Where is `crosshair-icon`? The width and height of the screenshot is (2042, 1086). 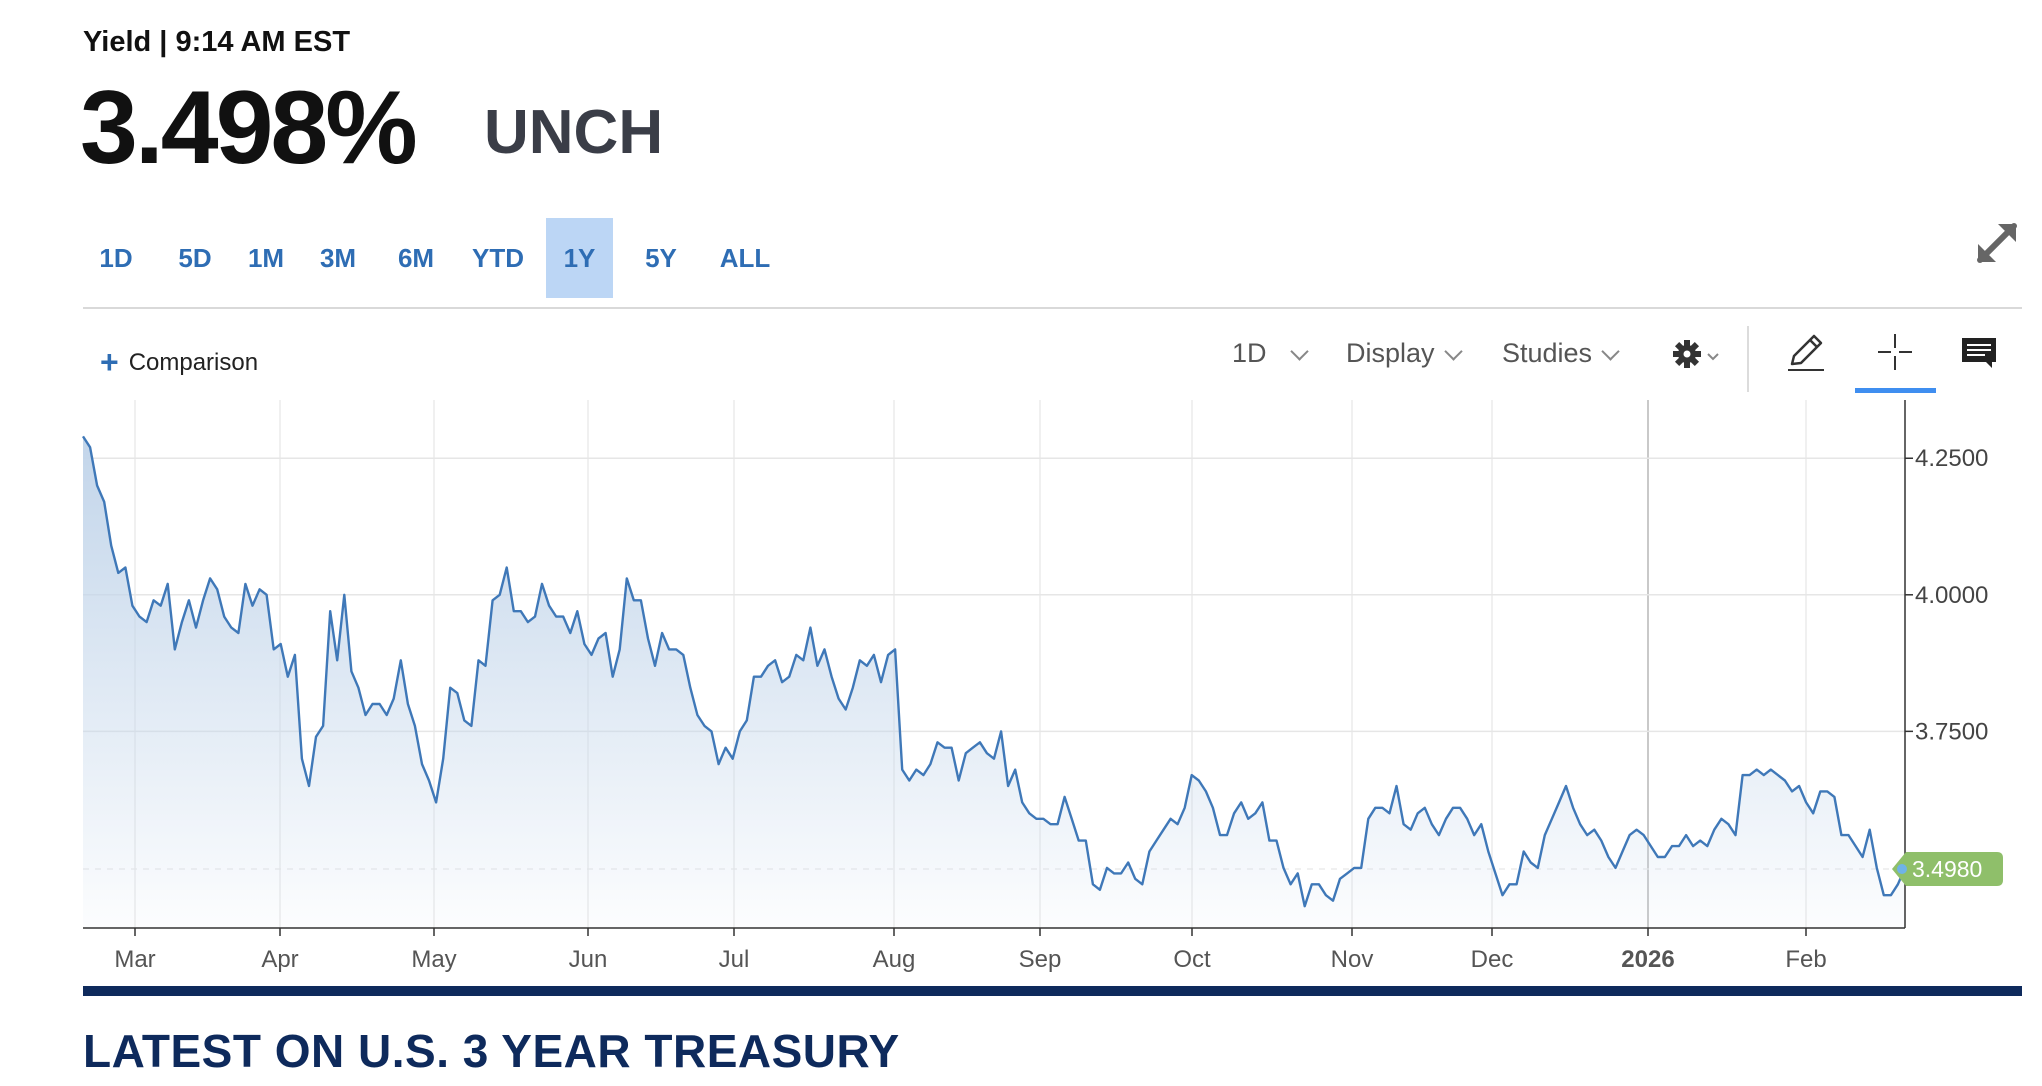
crosshair-icon is located at coordinates (1895, 352).